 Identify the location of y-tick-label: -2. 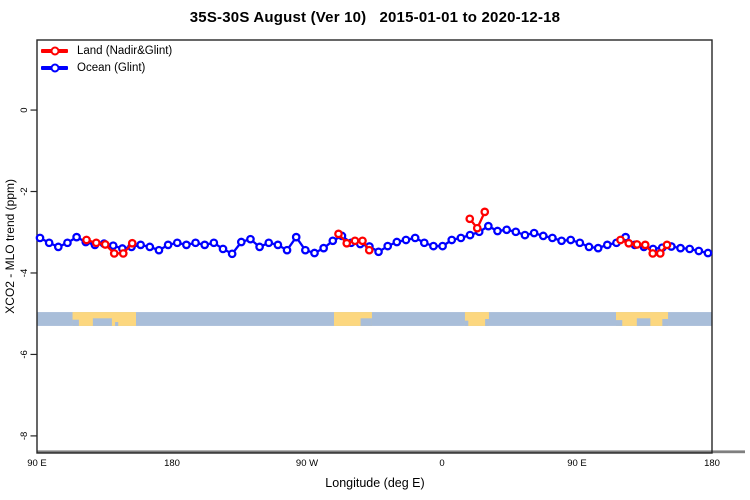
(24, 191).